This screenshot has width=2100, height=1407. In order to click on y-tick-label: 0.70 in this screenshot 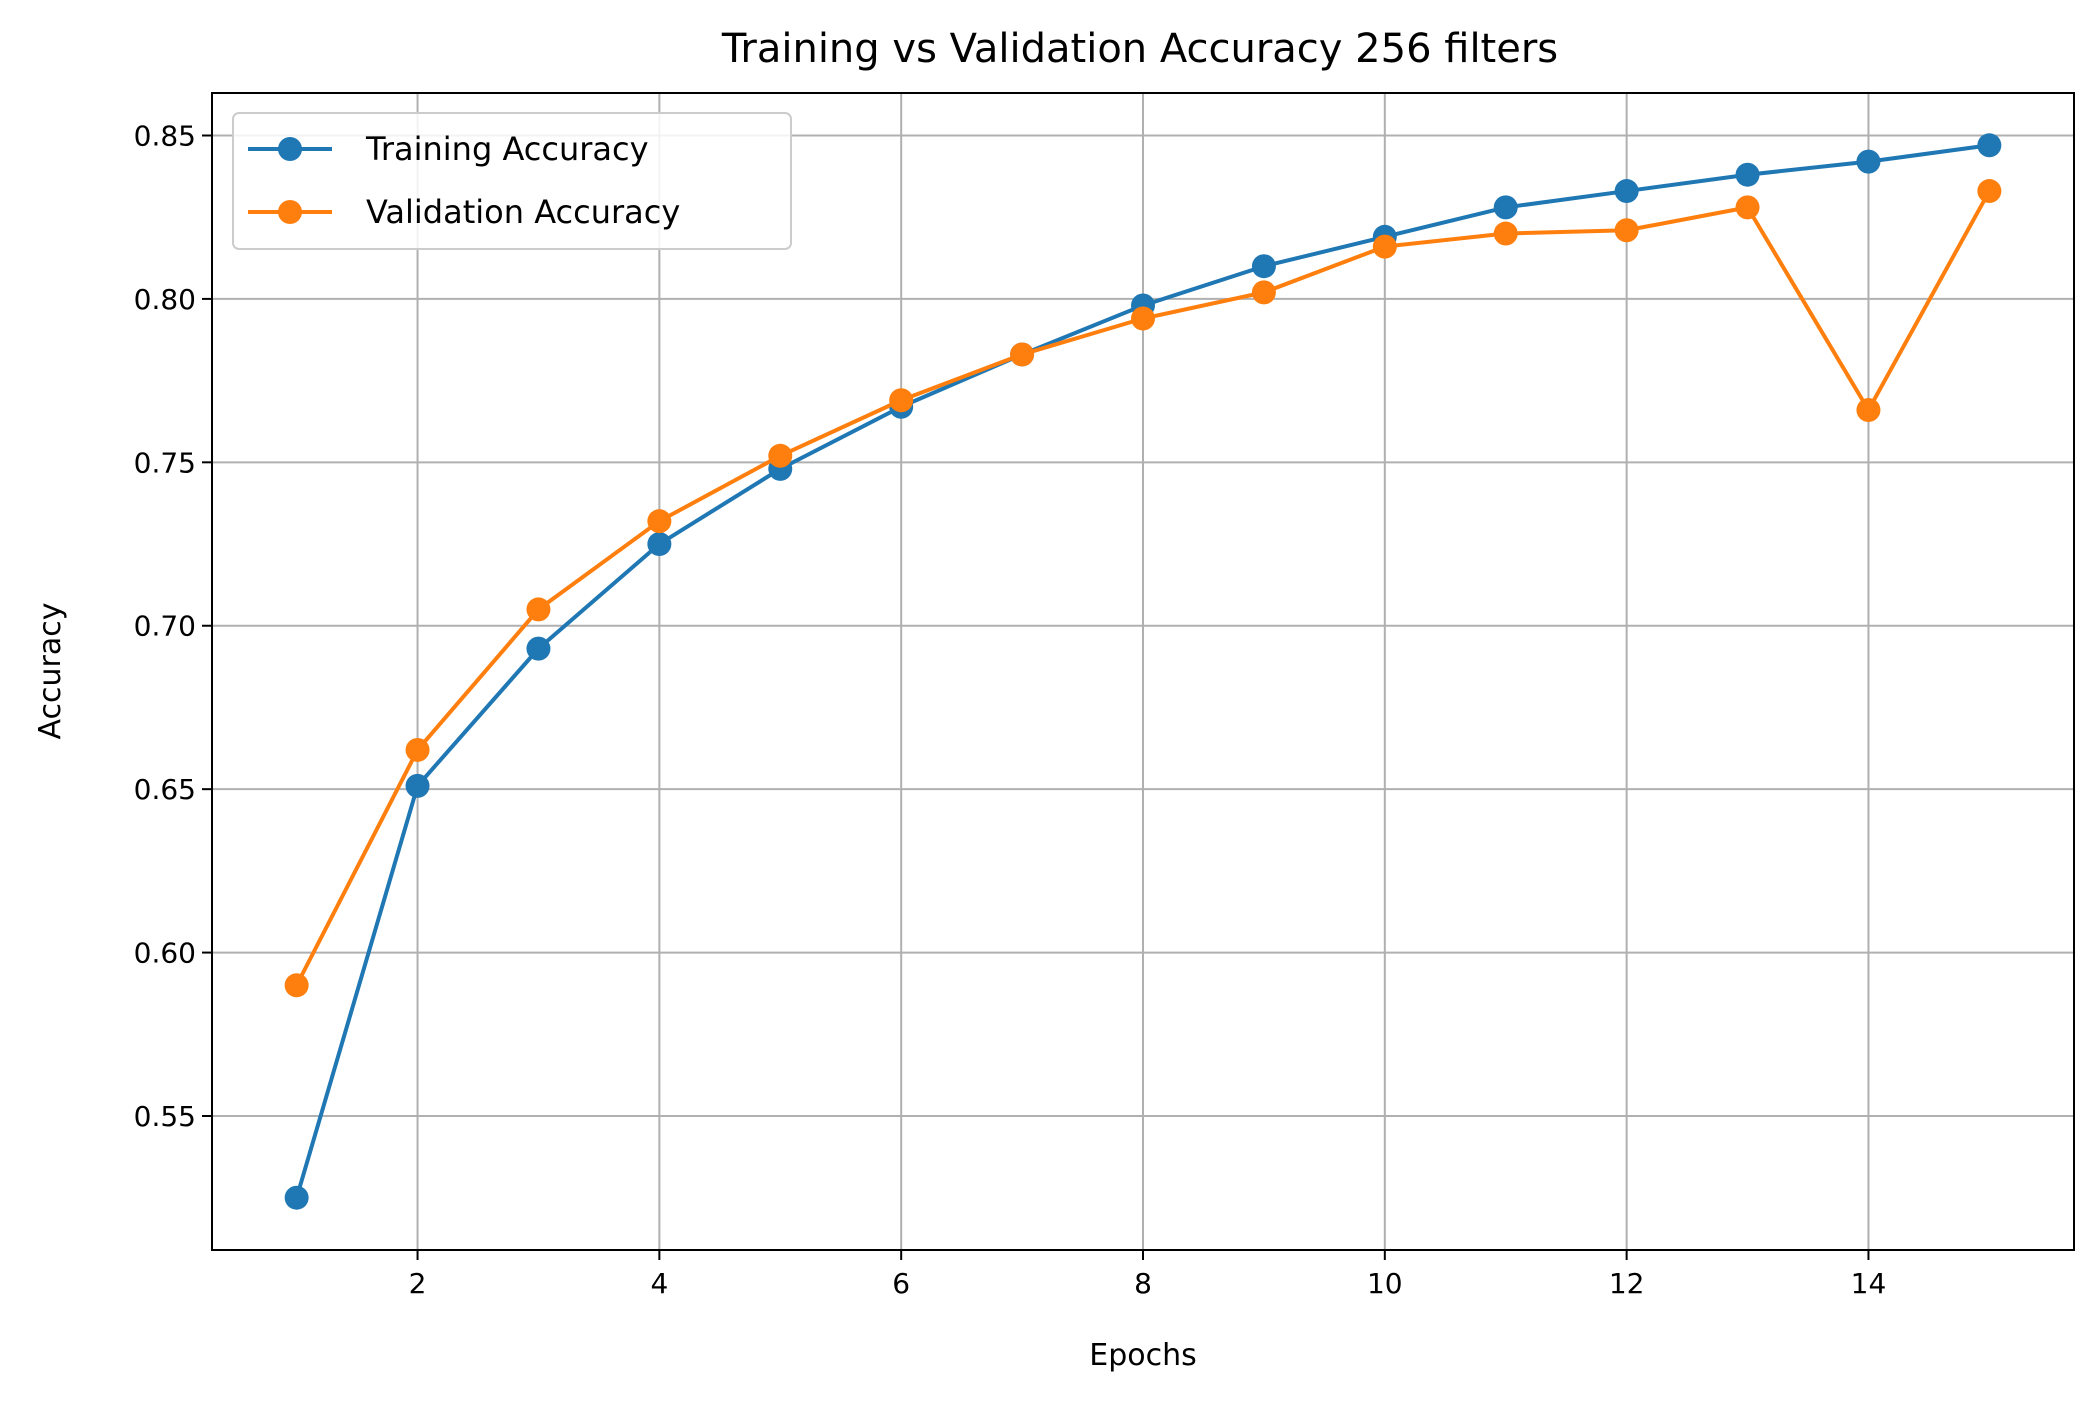, I will do `click(165, 626)`.